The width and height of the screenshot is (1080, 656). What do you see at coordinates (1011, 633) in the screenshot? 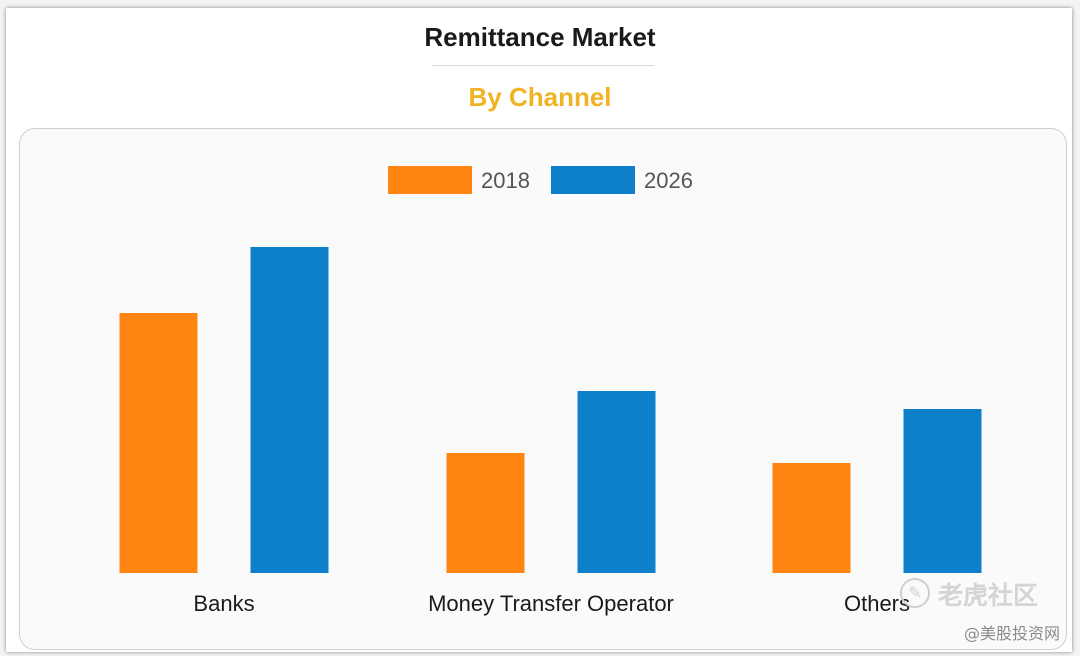
I see `watermark-handle: @美股投资网` at bounding box center [1011, 633].